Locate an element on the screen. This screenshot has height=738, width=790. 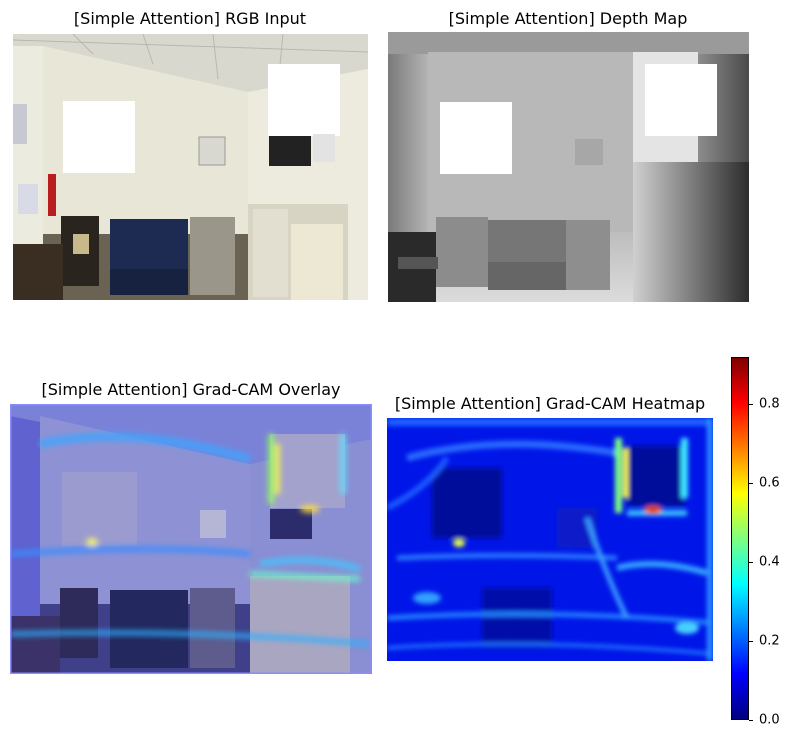
rgb-panel-title: [Simple Attention] RGB Input is located at coordinates (190, 18).